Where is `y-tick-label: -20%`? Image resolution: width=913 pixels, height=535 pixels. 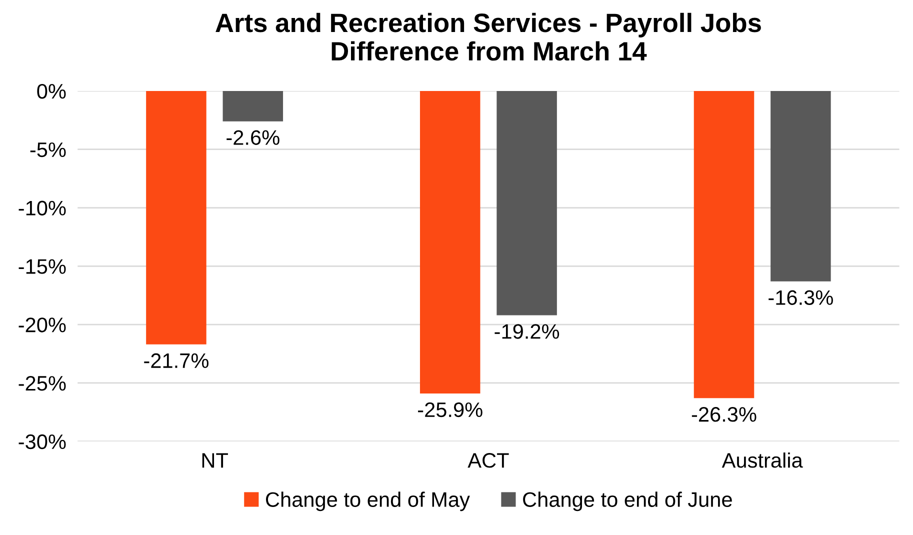
y-tick-label: -20% is located at coordinates (42, 325).